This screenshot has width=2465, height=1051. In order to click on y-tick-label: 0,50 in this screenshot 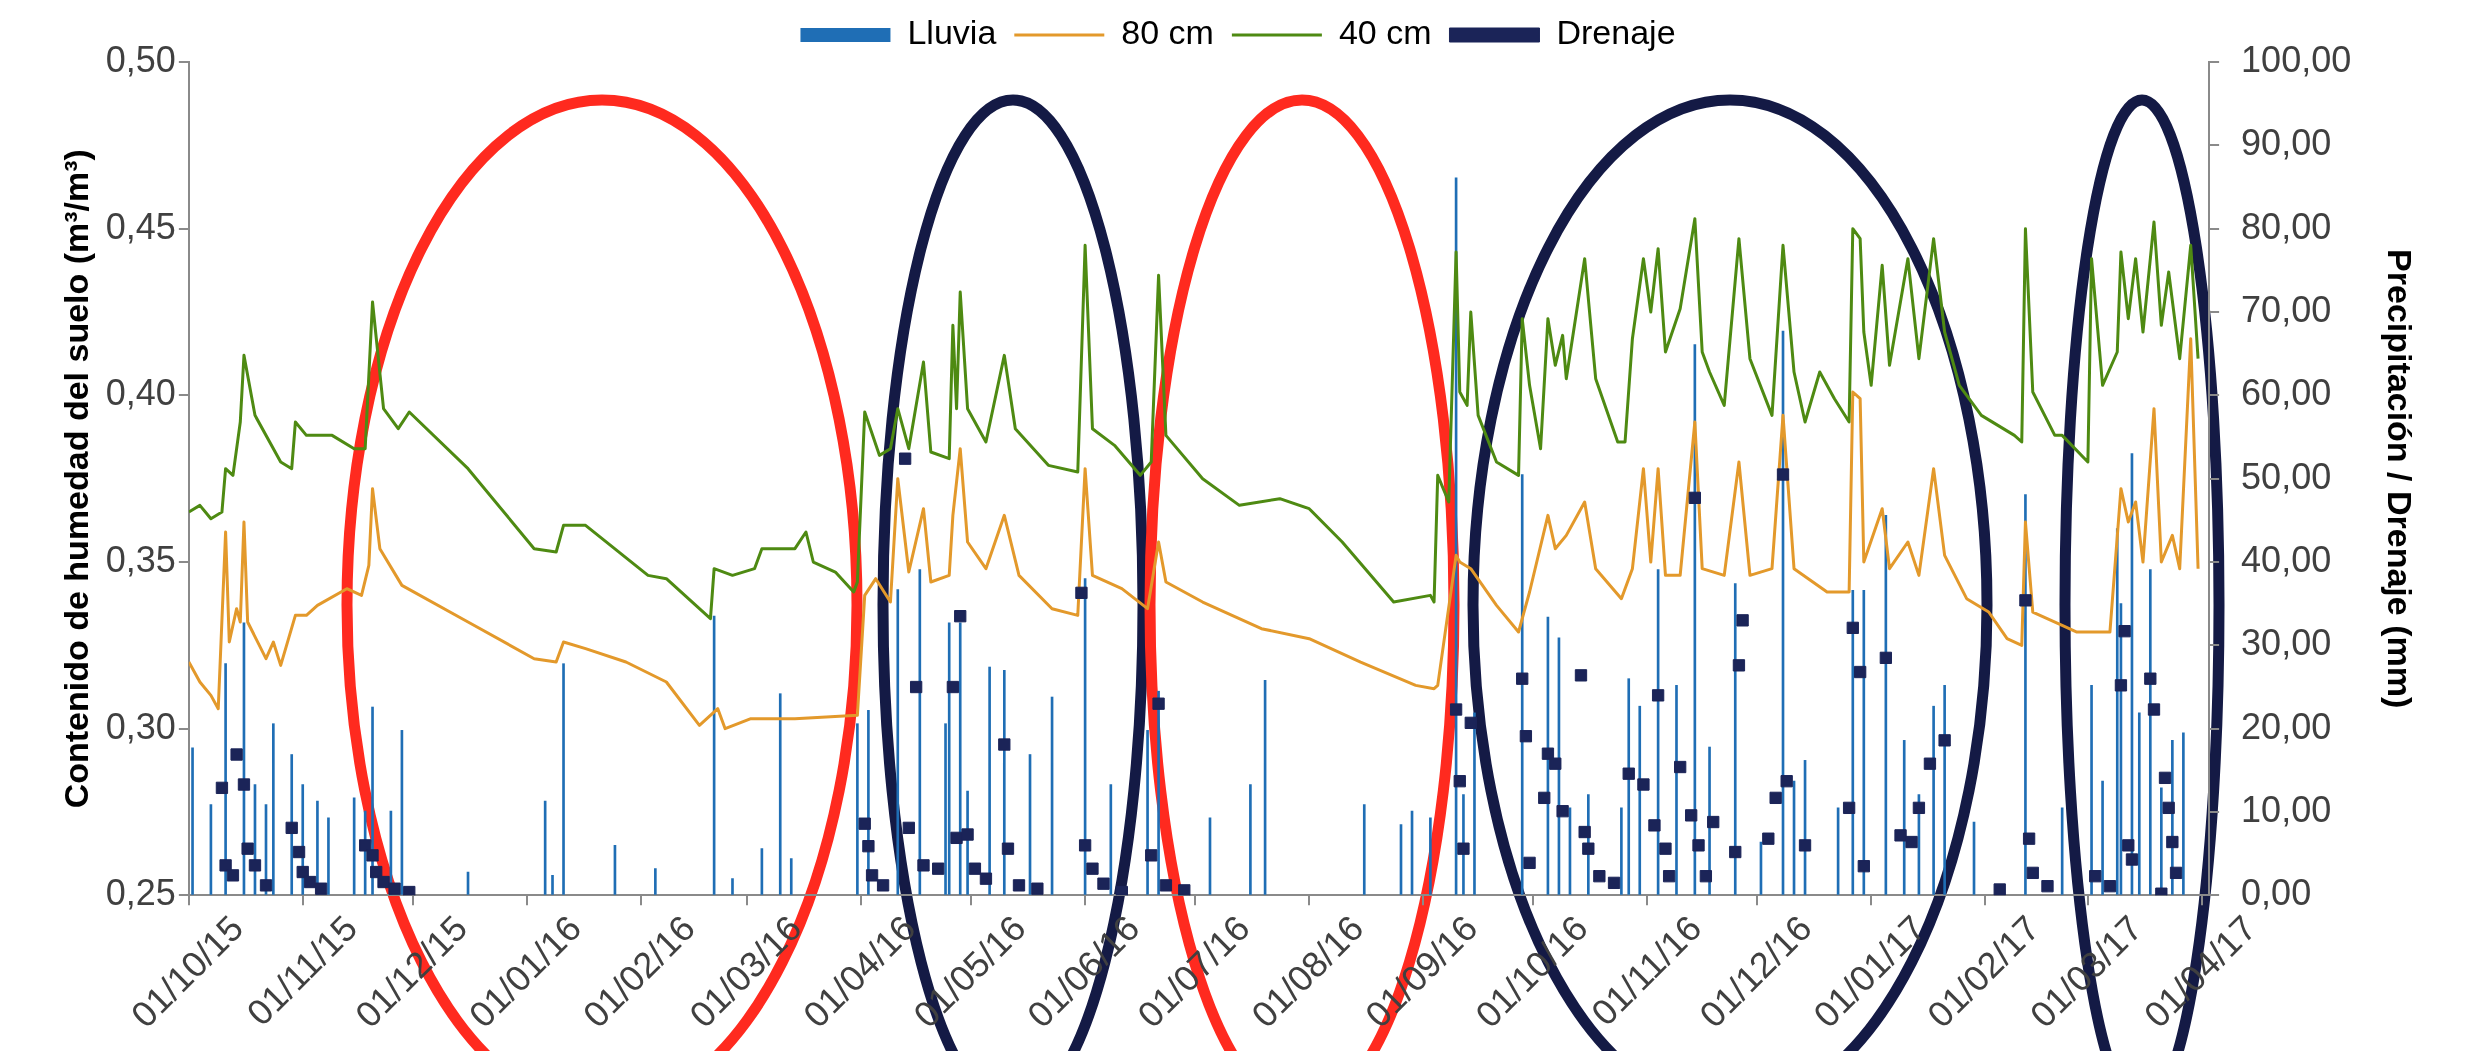, I will do `click(140, 59)`.